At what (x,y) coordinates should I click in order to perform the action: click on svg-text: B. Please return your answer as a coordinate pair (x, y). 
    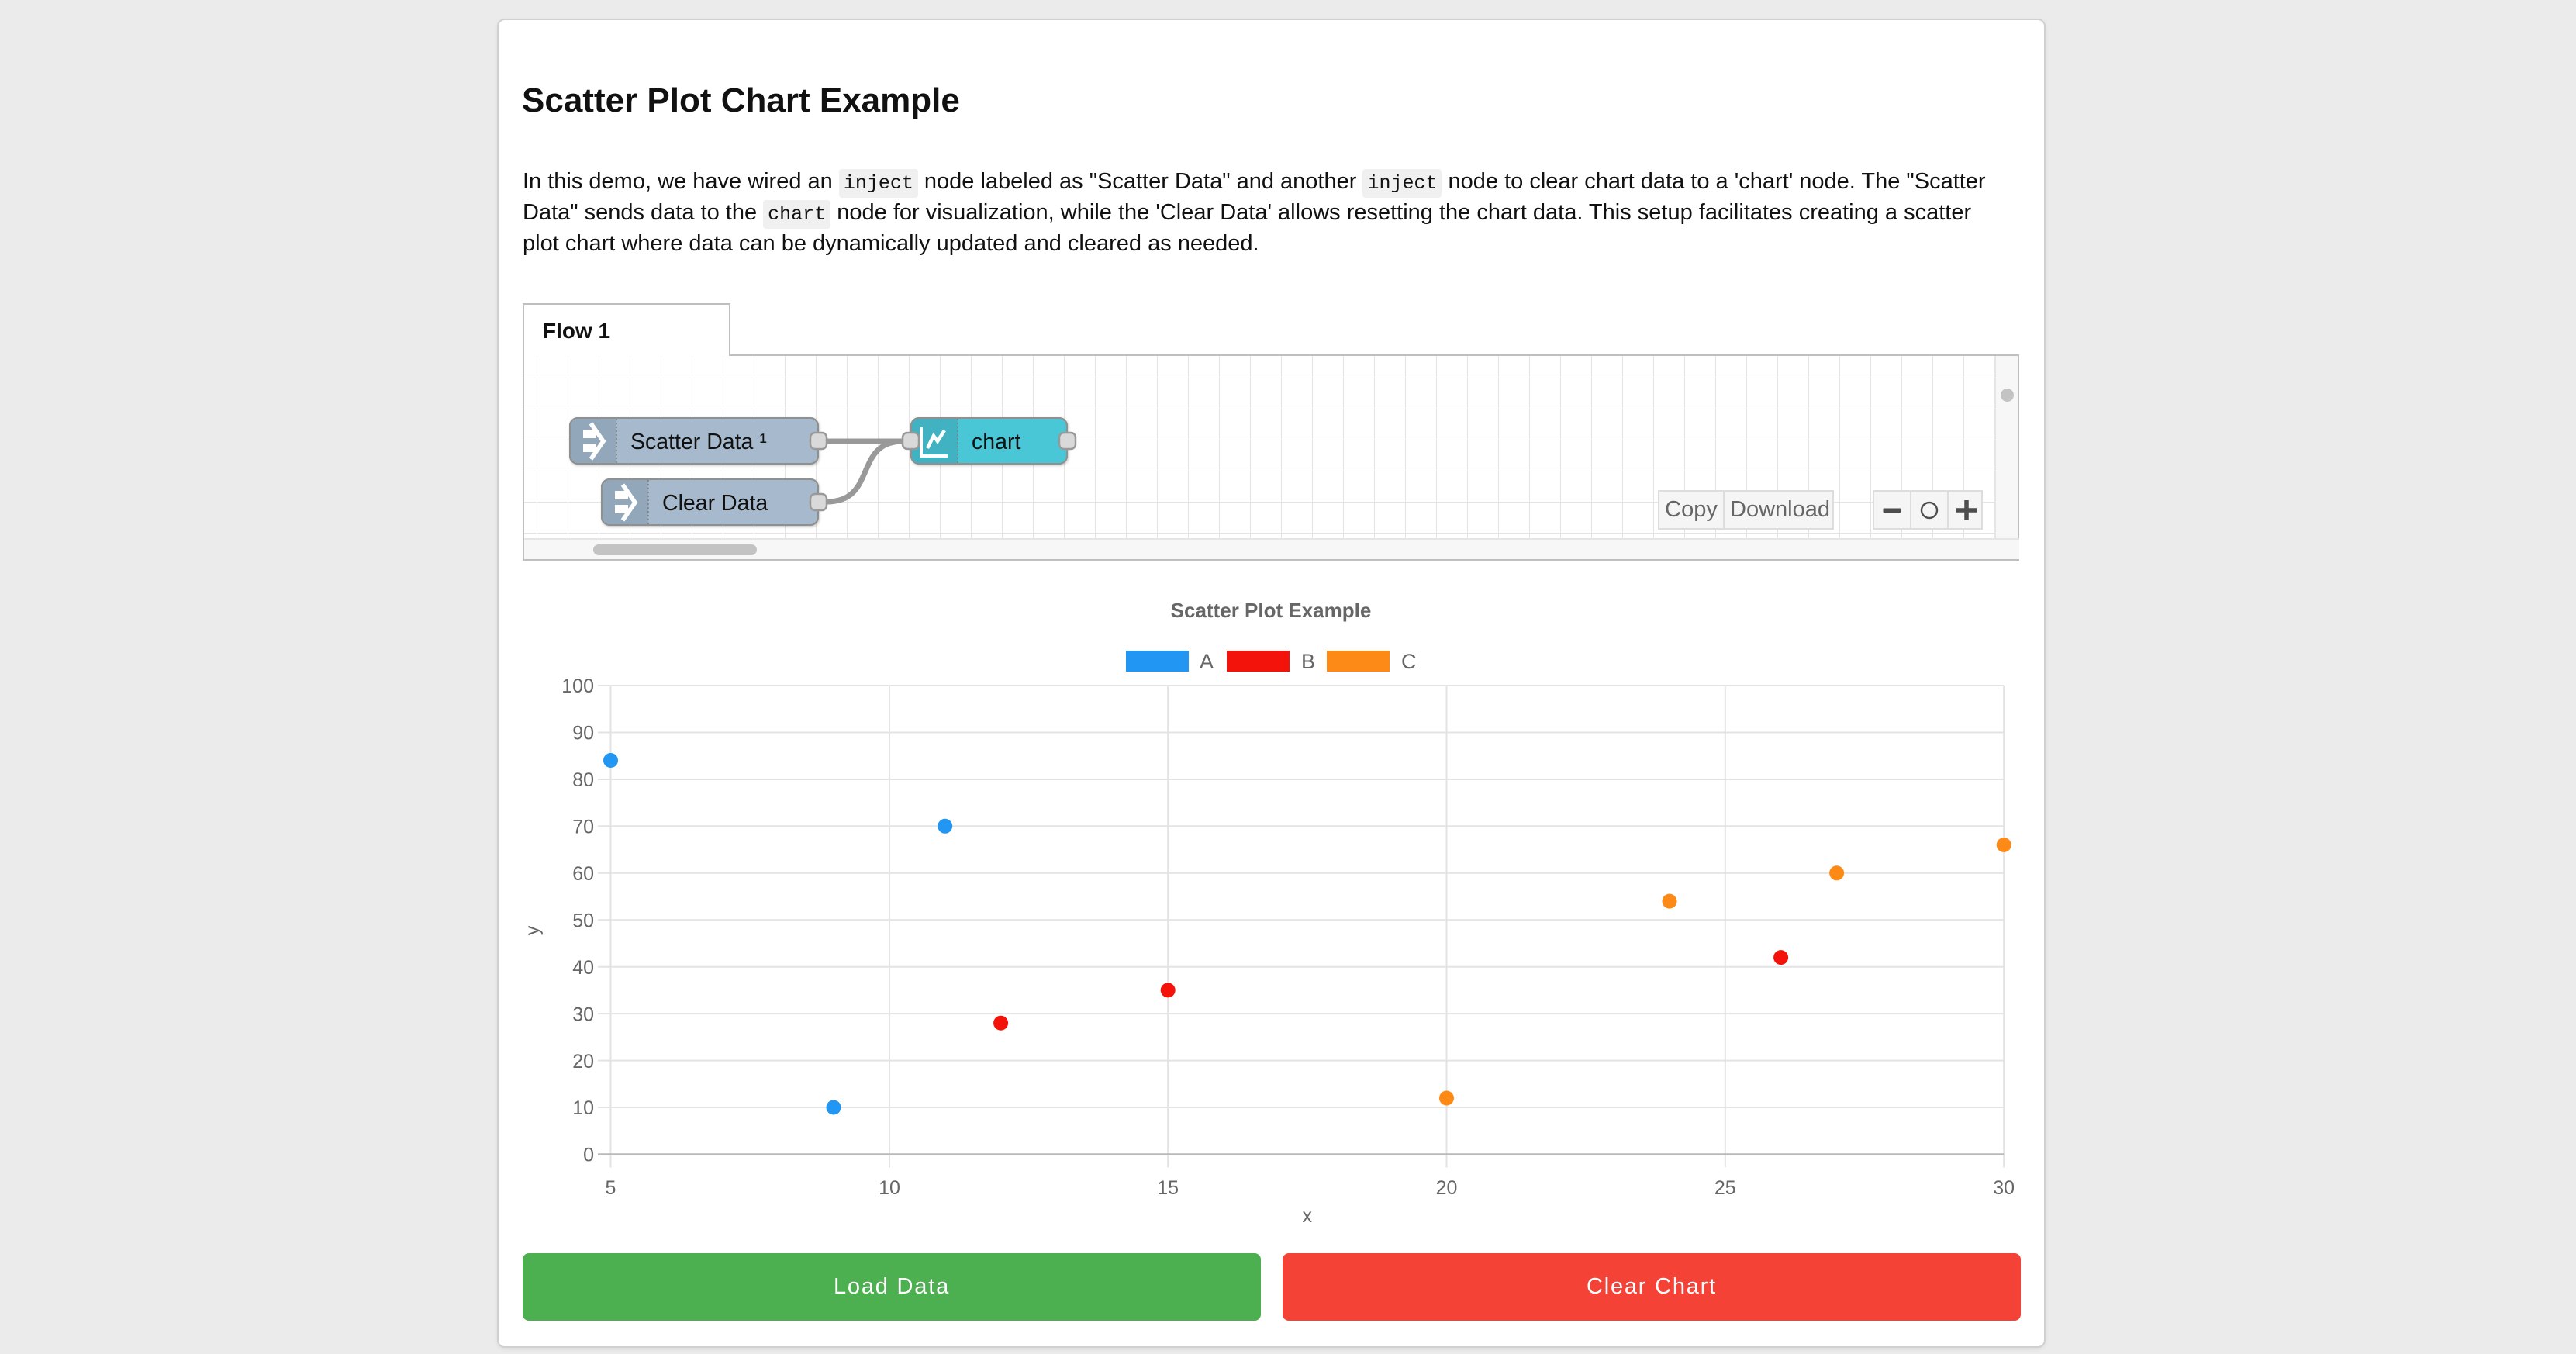
    Looking at the image, I should click on (1308, 661).